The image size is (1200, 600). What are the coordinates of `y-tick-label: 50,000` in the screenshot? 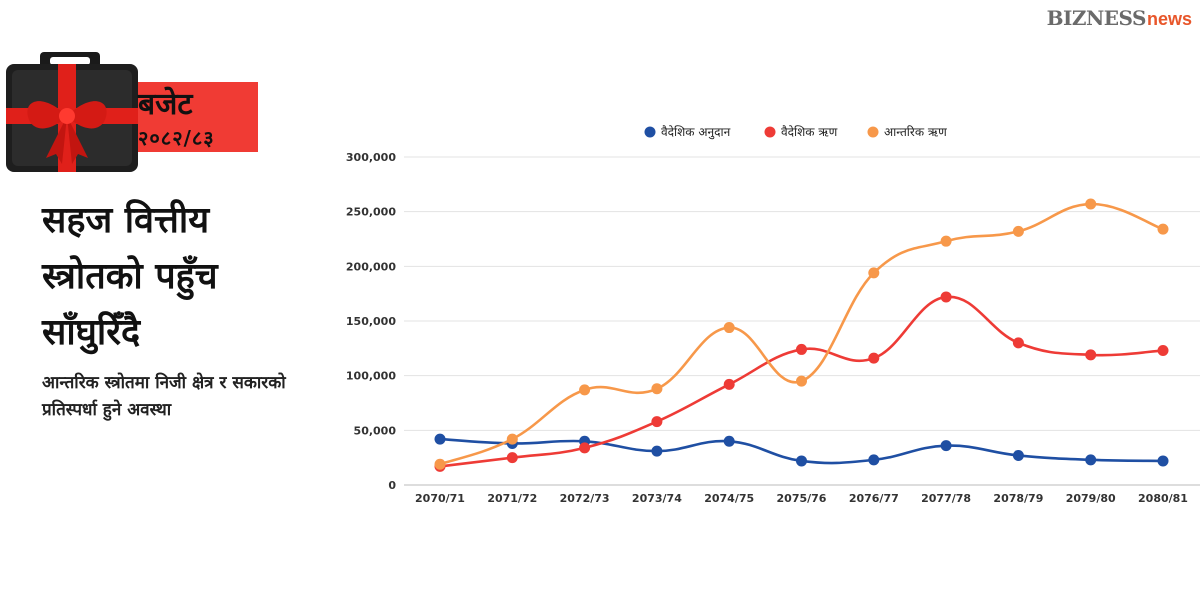 It's located at (375, 430).